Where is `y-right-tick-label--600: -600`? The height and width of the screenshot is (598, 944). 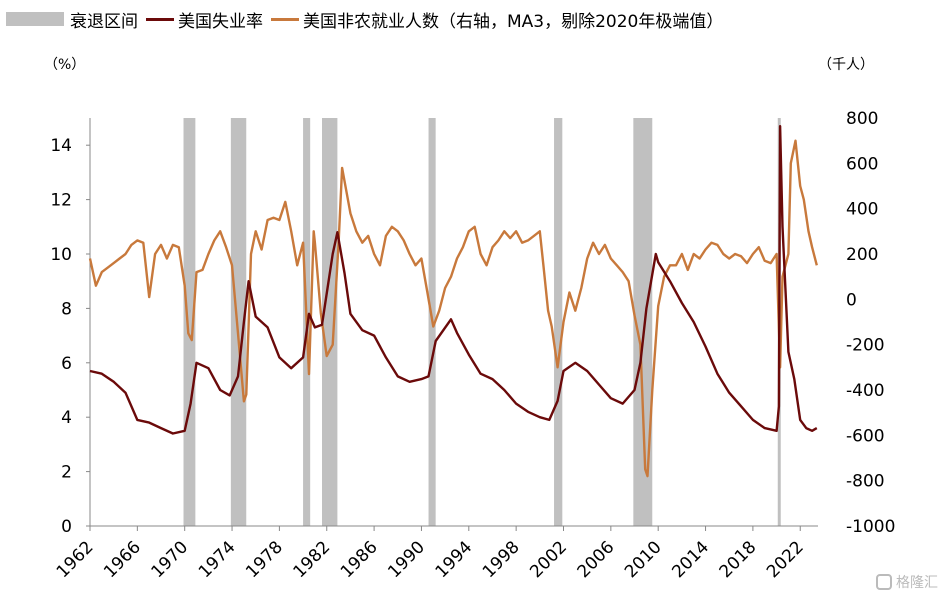
y-right-tick-label--600: -600 is located at coordinates (865, 436).